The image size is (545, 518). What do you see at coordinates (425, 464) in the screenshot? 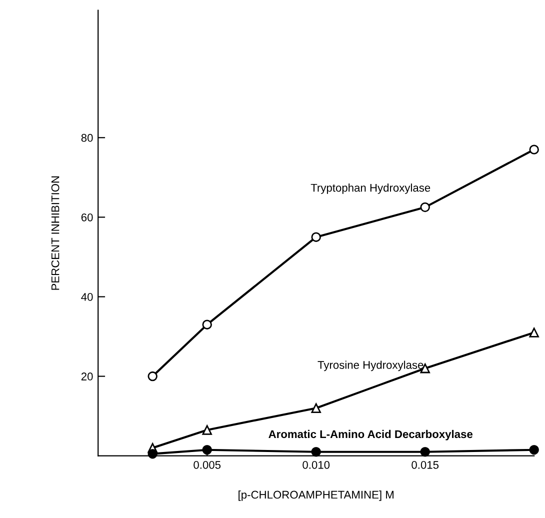
I see `x-tick-label: 0.015` at bounding box center [425, 464].